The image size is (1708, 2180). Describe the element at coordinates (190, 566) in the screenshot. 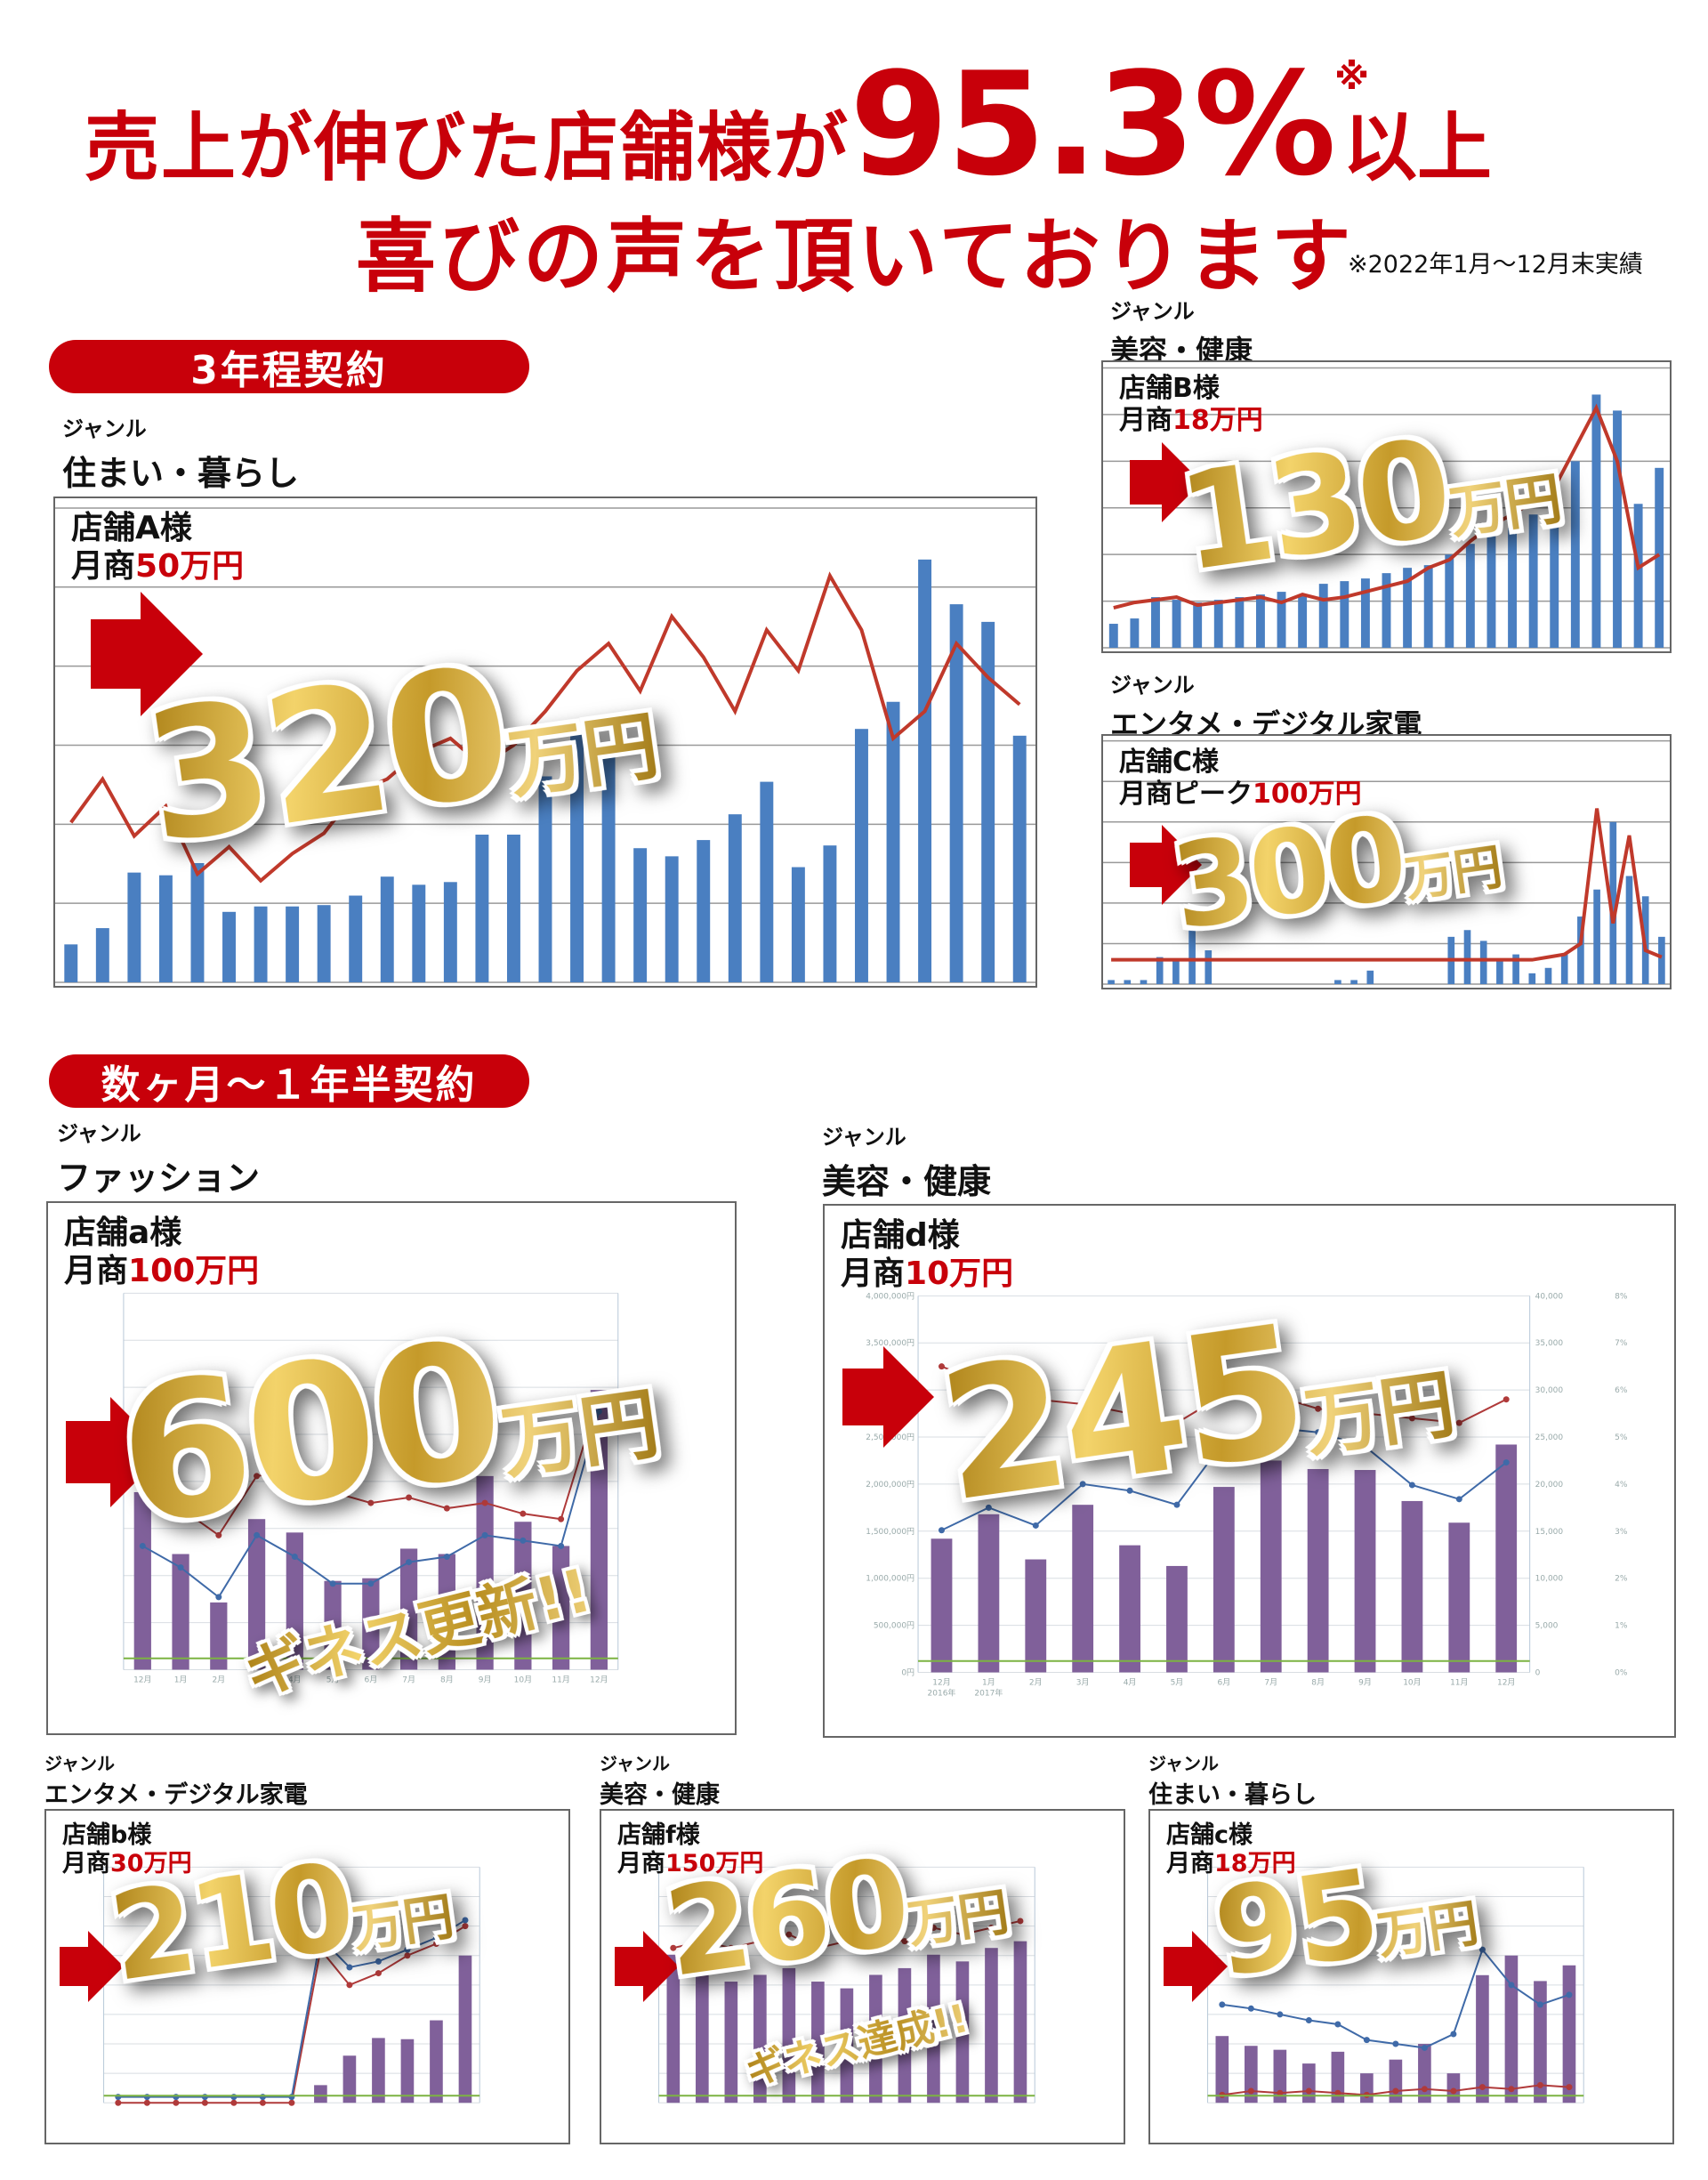

I see `before-value: 50万円` at that location.